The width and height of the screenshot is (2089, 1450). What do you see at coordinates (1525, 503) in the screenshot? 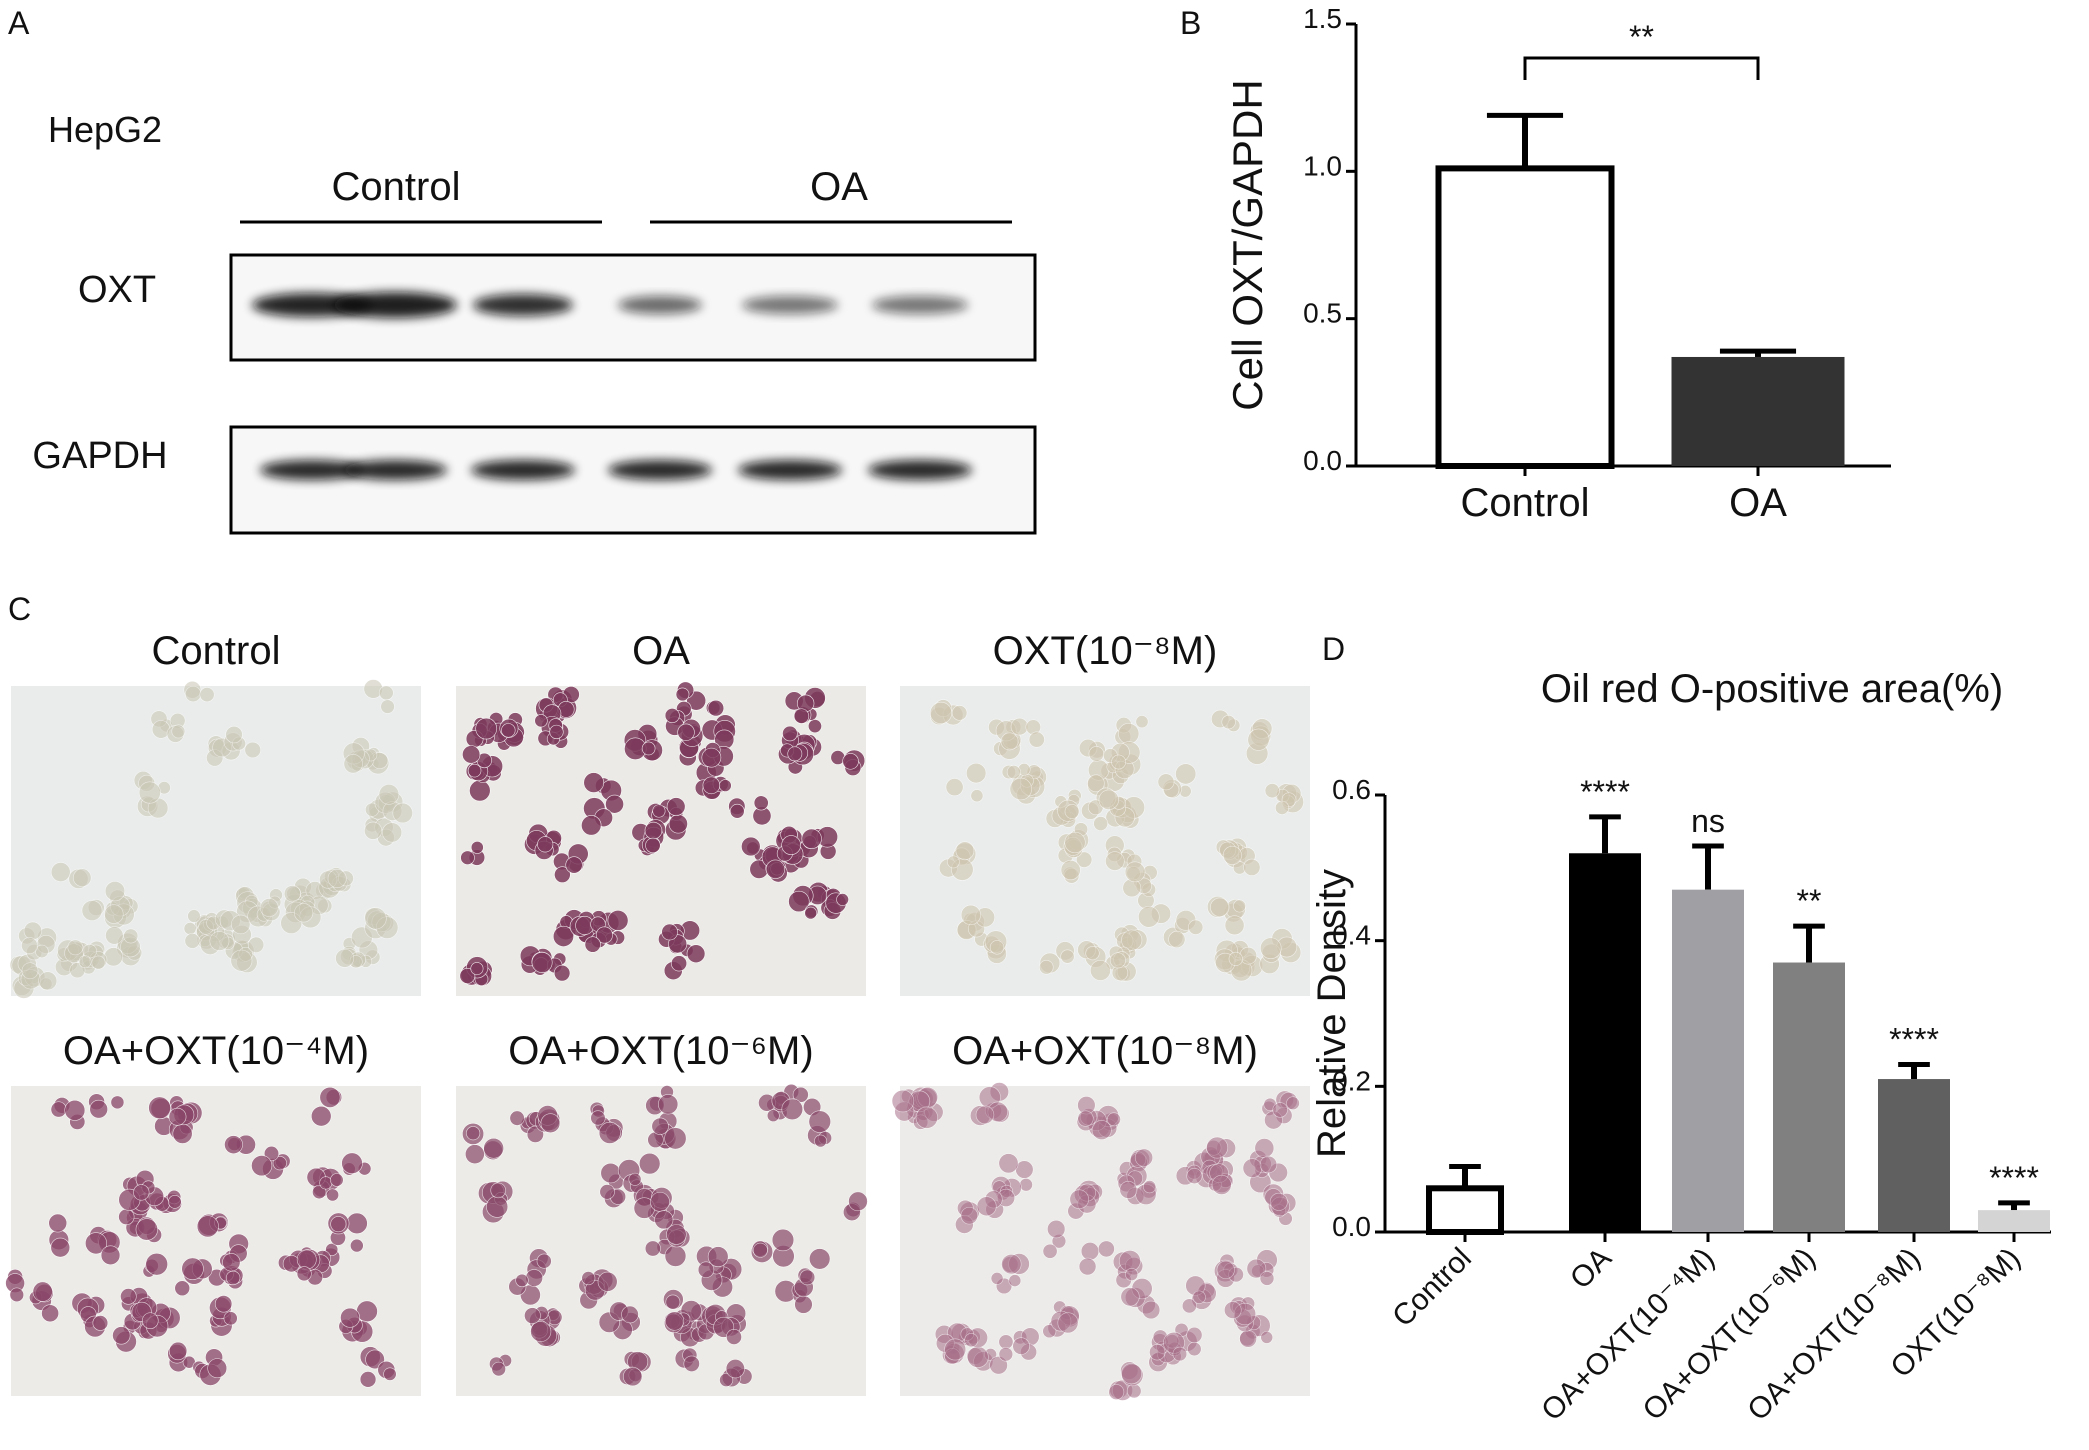
I see `x-tick-label: Control` at bounding box center [1525, 503].